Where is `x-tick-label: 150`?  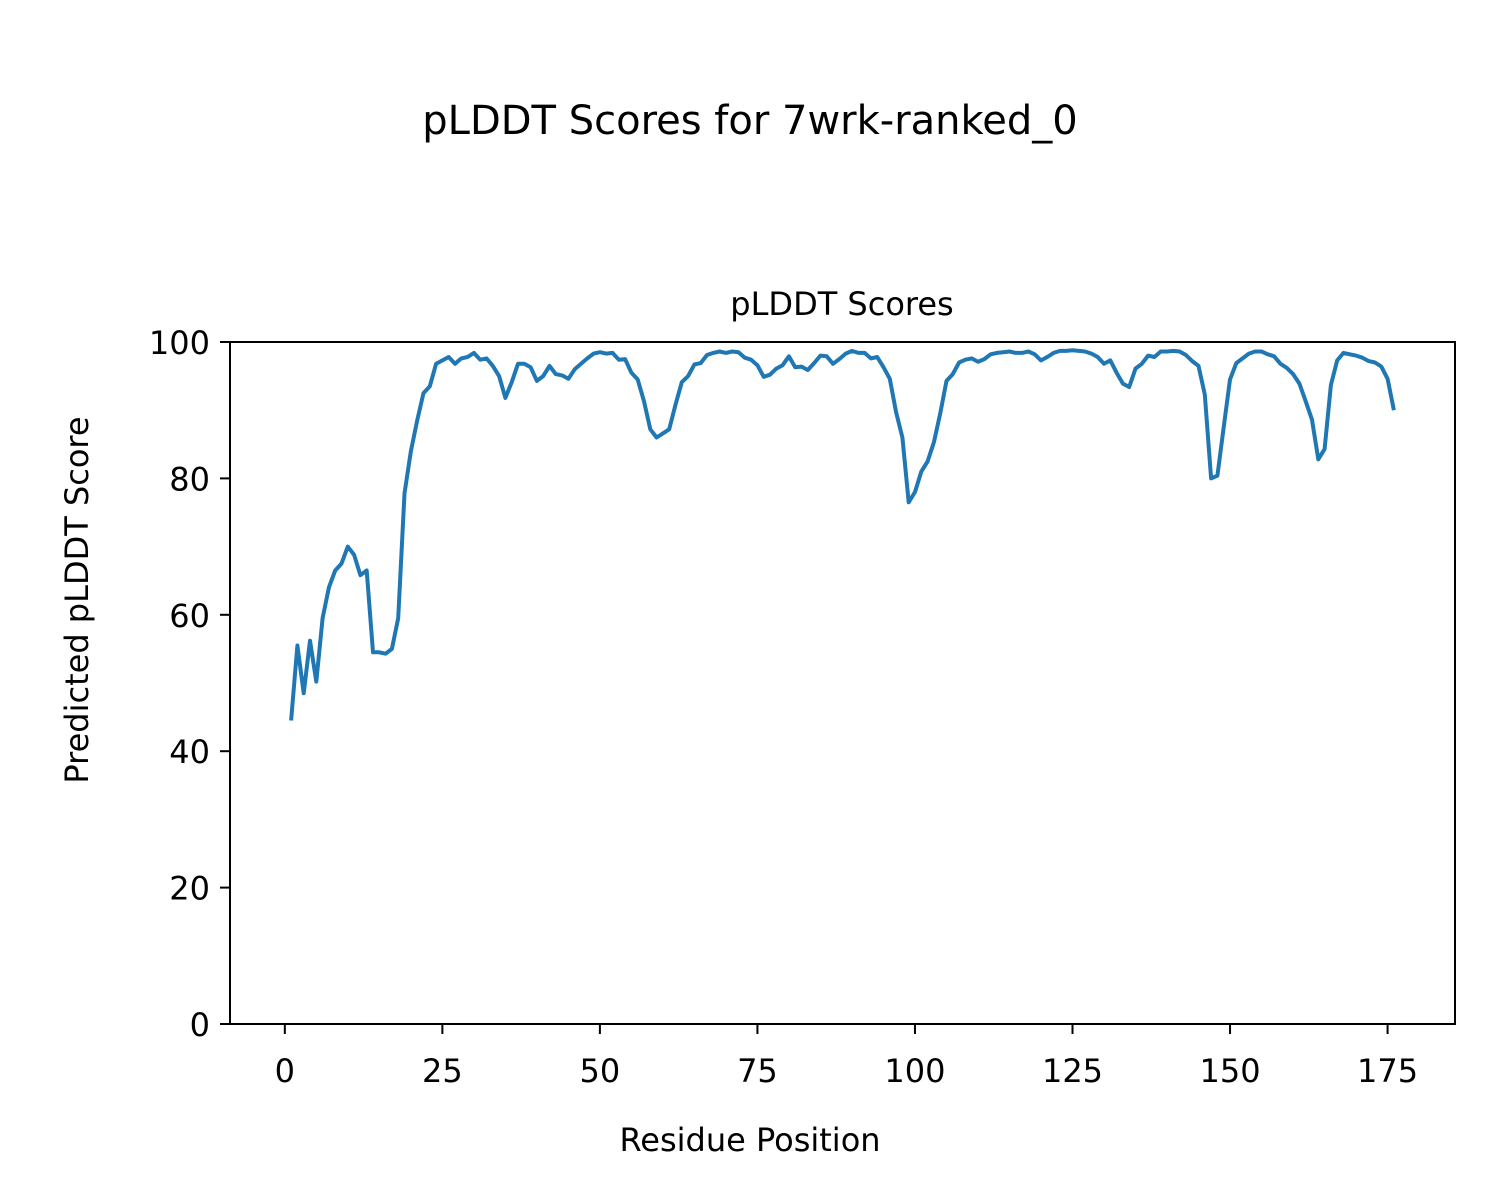 x-tick-label: 150 is located at coordinates (1229, 1071).